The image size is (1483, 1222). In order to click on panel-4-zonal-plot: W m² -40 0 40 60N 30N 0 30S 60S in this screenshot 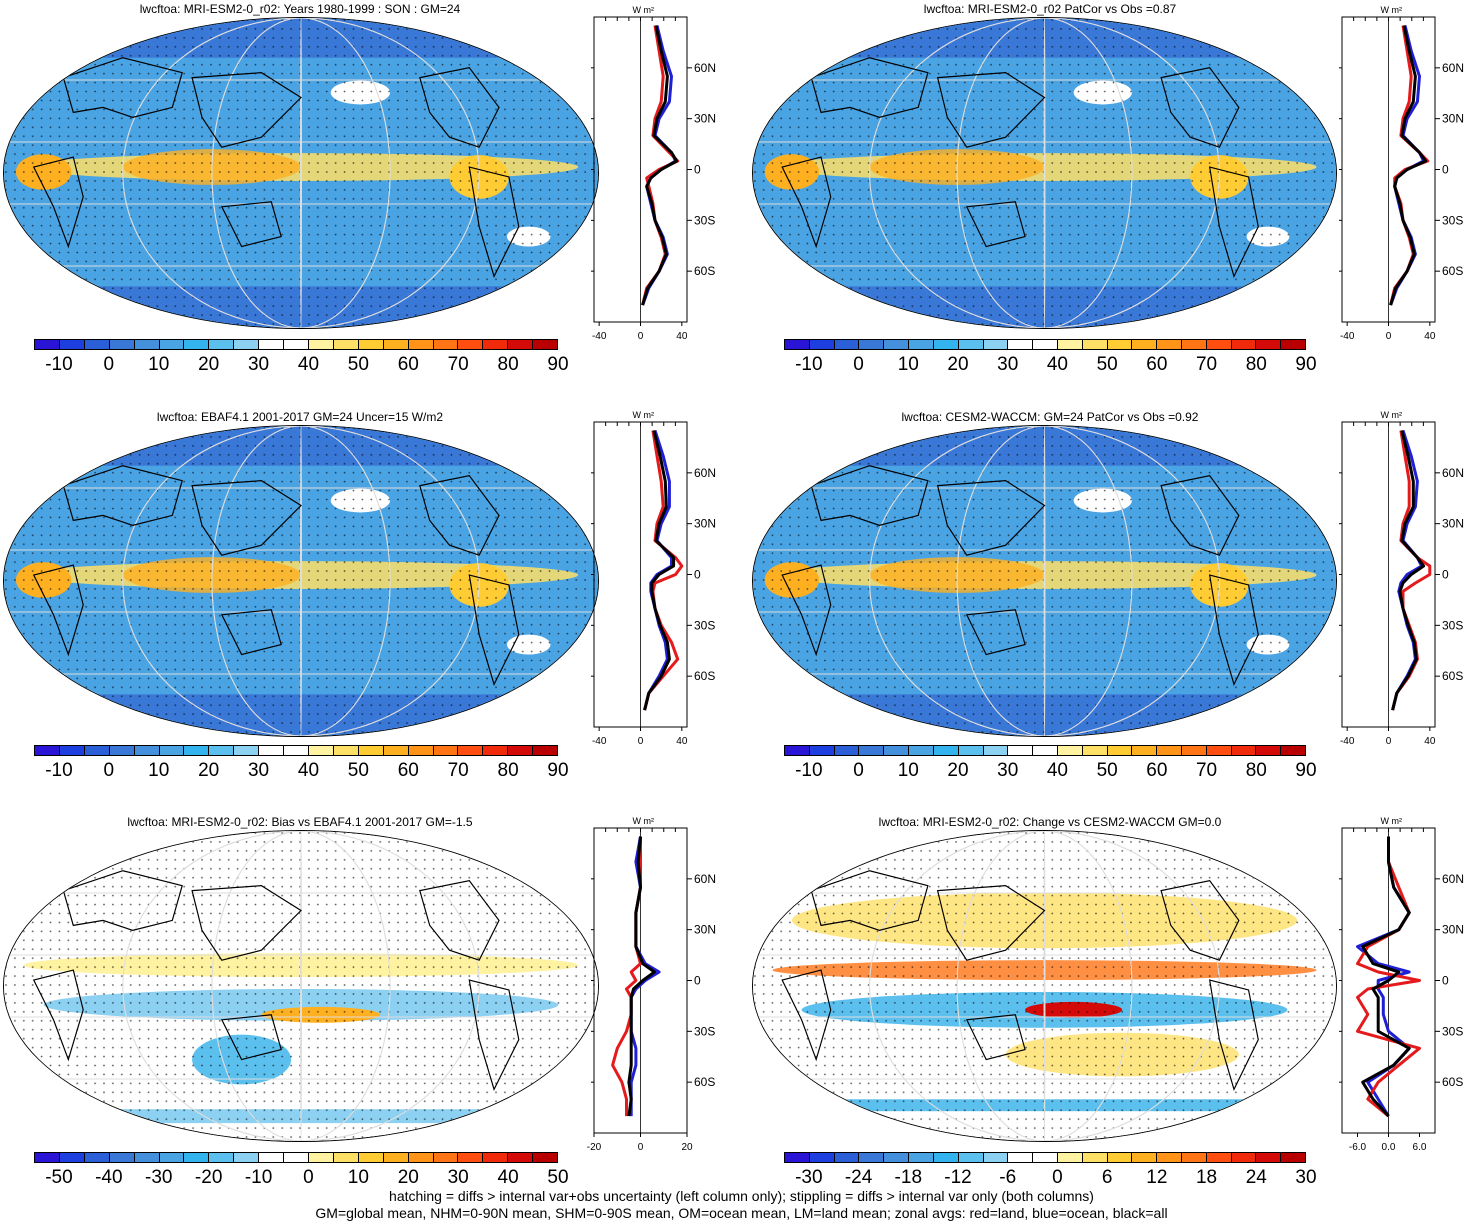, I will do `click(1401, 578)`.